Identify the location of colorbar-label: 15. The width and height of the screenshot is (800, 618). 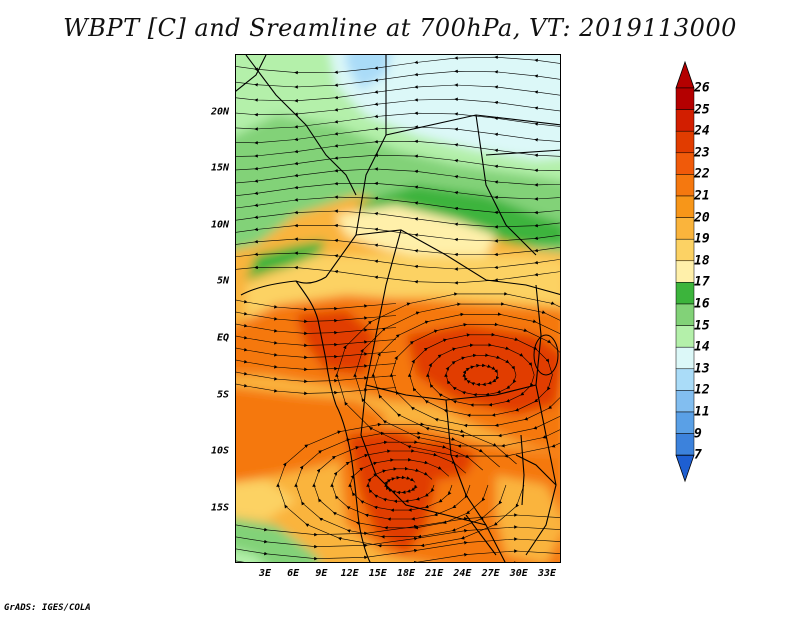
(702, 326).